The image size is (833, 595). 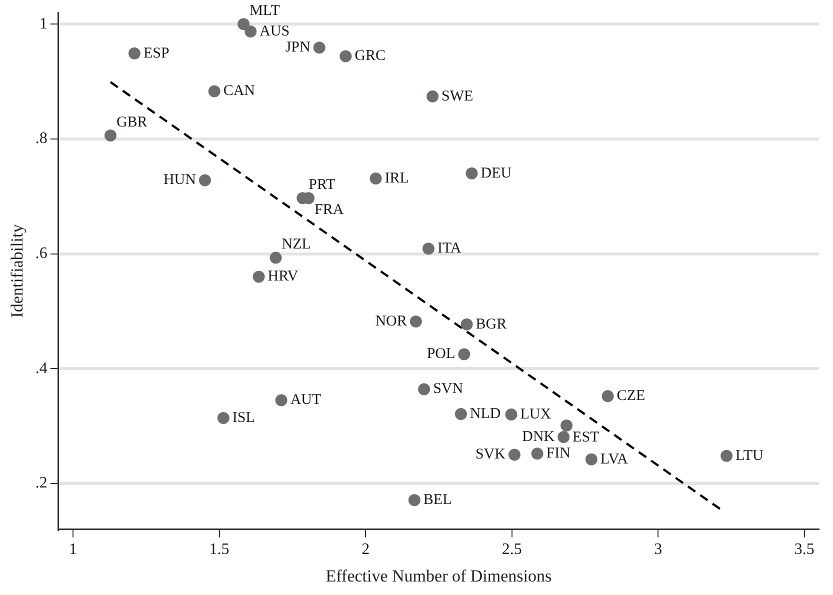 I want to click on annotation: MLT, so click(x=265, y=11).